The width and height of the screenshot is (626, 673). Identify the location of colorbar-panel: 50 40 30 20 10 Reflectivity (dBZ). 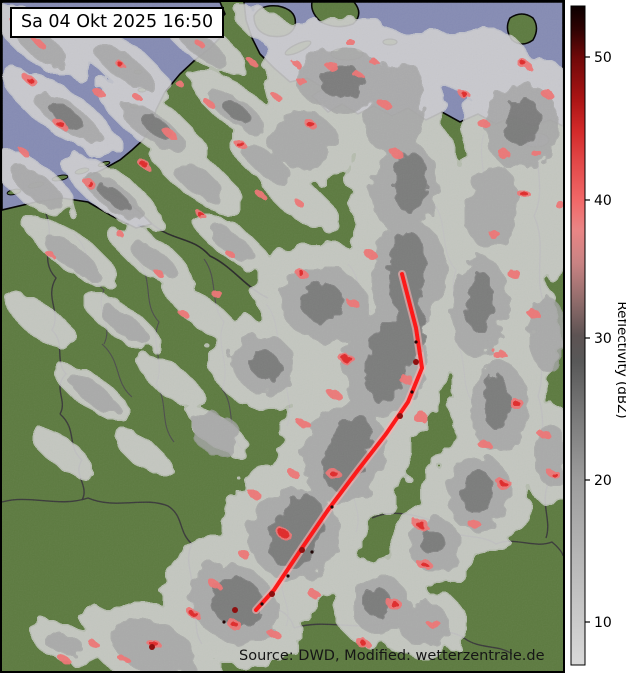
(595, 336).